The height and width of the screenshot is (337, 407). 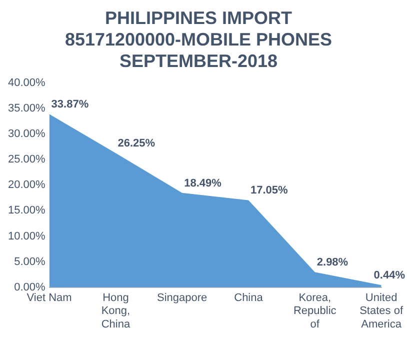 I want to click on x-tick-label: Hong Kong, China, so click(x=116, y=311).